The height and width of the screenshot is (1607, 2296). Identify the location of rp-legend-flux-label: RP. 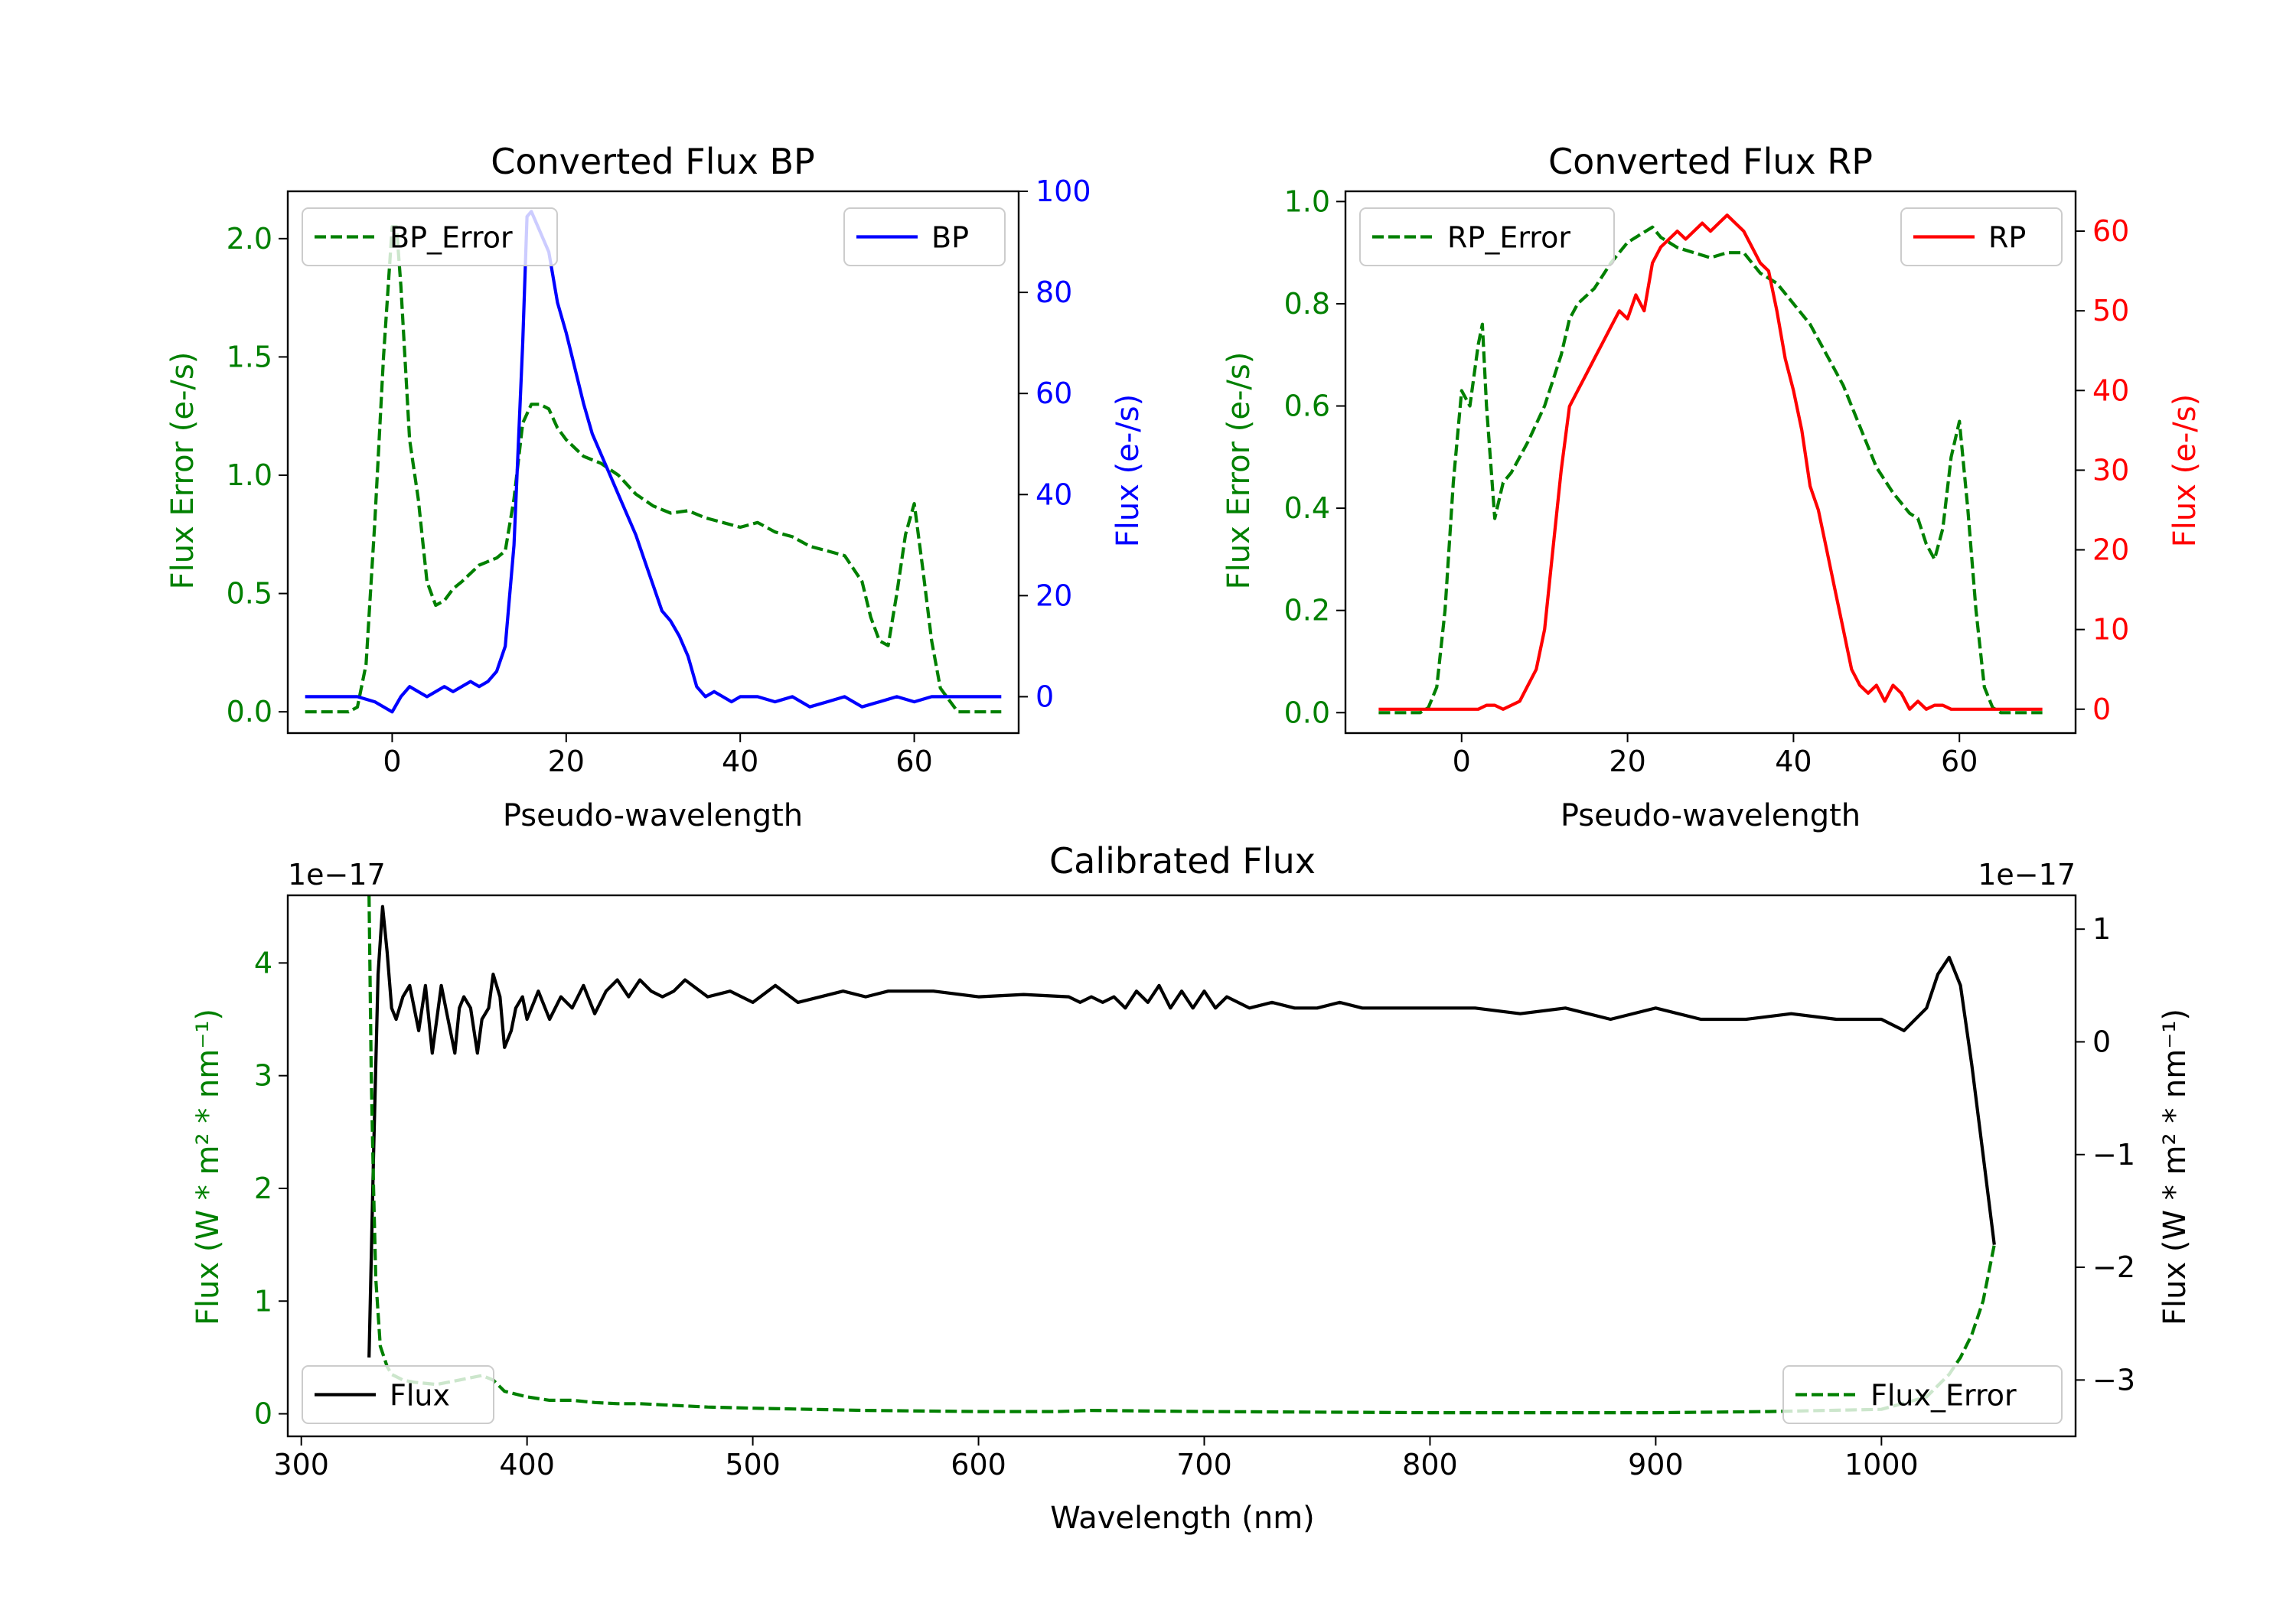
(2007, 238).